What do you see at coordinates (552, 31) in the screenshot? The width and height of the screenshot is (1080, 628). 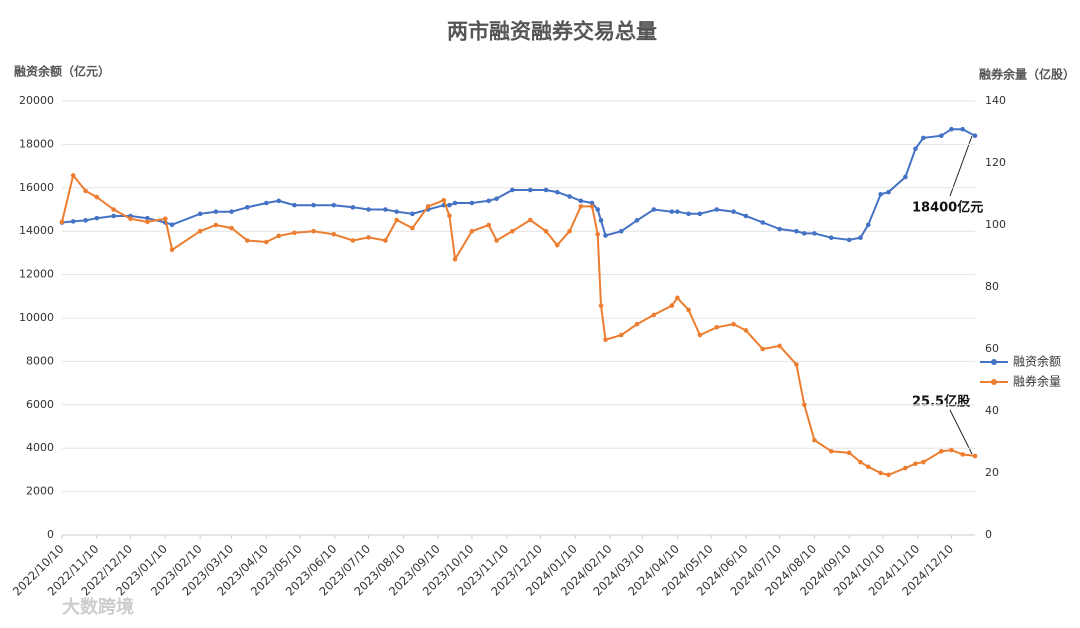 I see `chart-title: 两市融资融券交易总量` at bounding box center [552, 31].